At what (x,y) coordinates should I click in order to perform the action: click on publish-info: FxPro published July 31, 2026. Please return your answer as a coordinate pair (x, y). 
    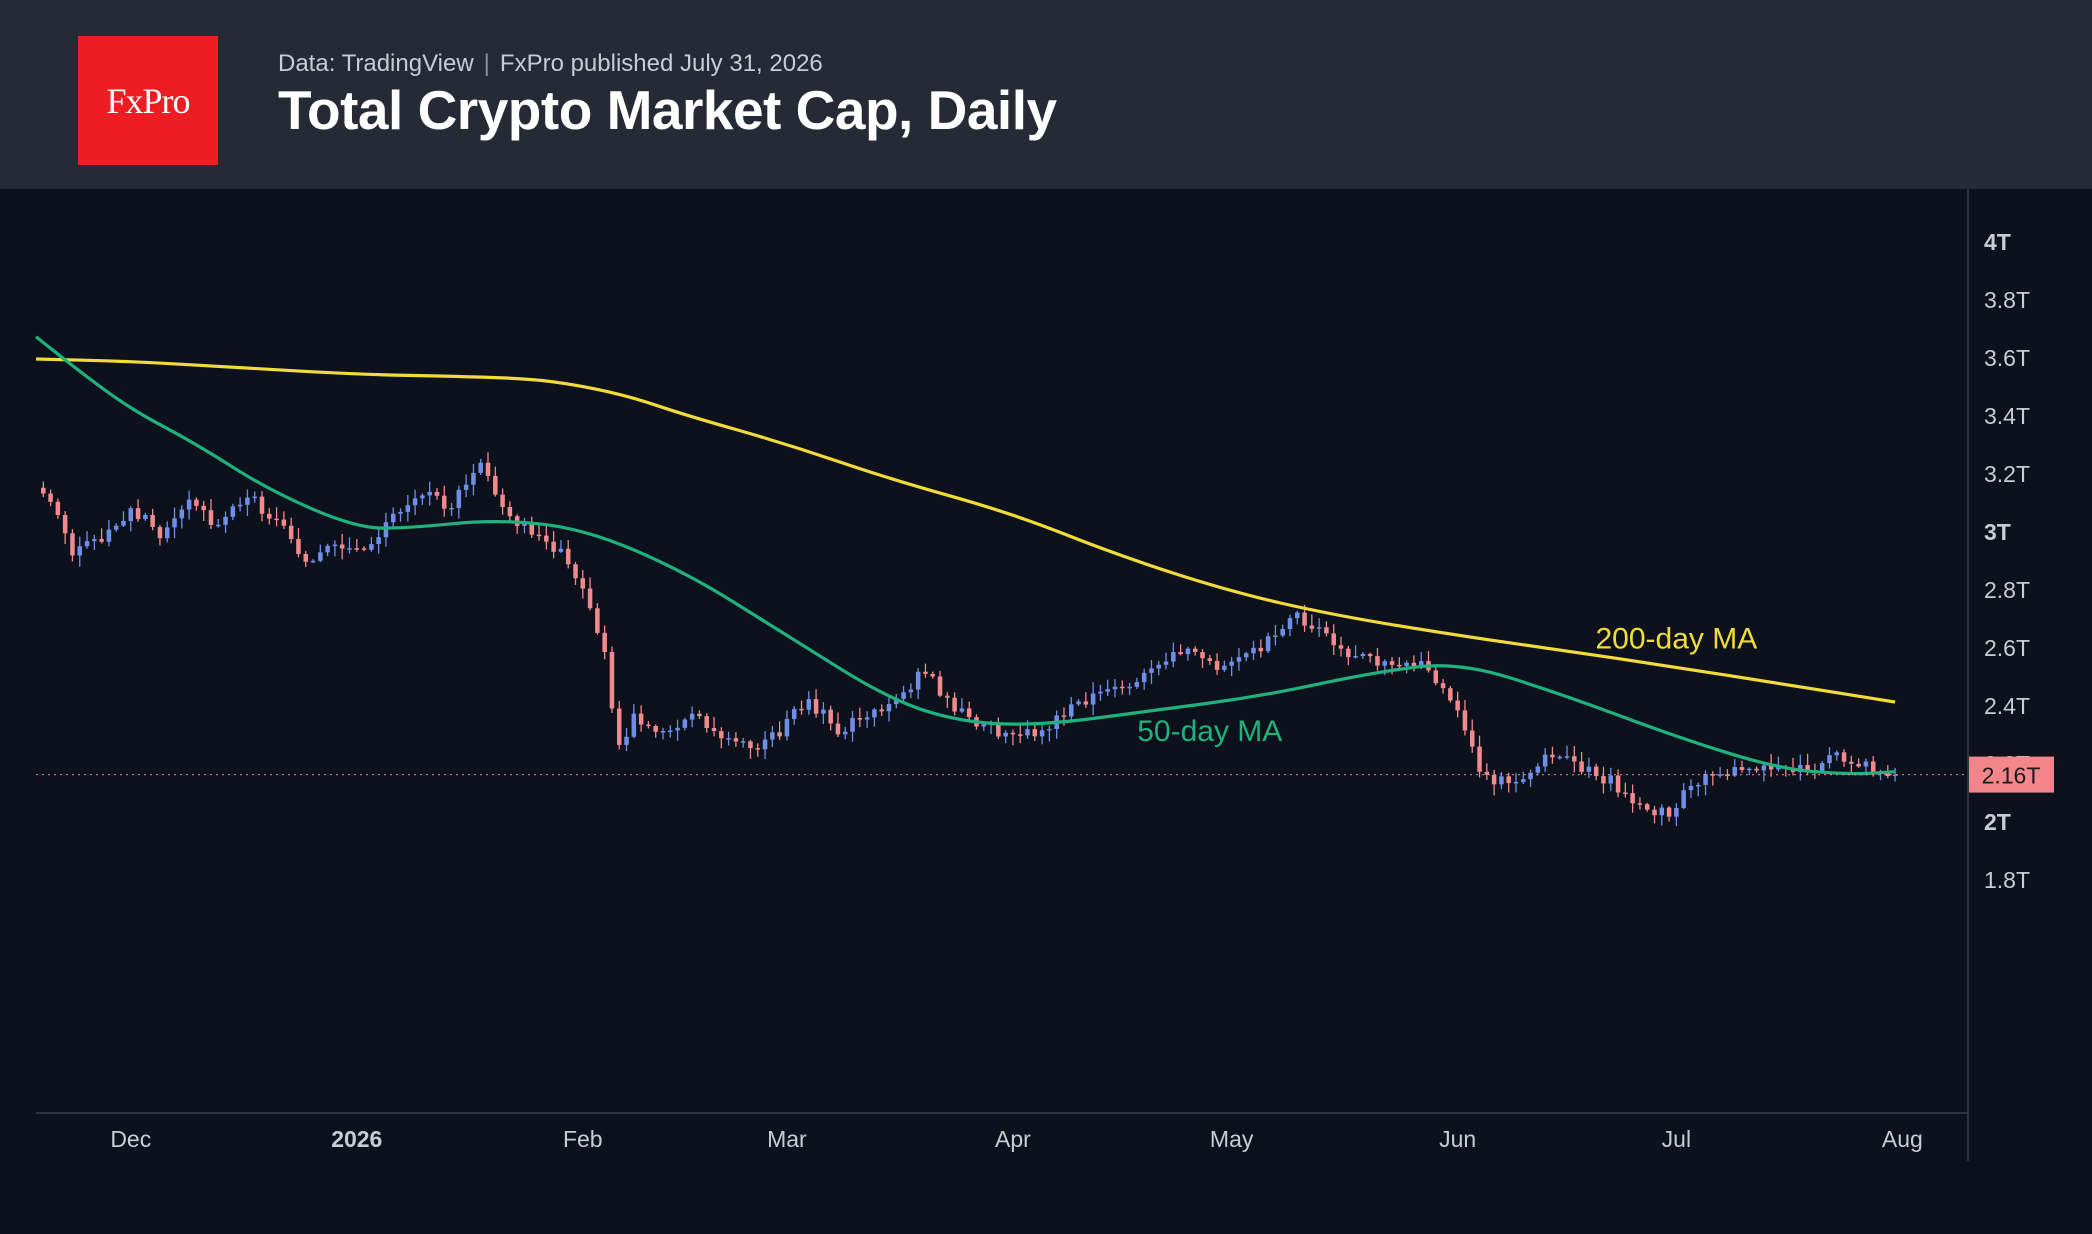
    Looking at the image, I should click on (661, 63).